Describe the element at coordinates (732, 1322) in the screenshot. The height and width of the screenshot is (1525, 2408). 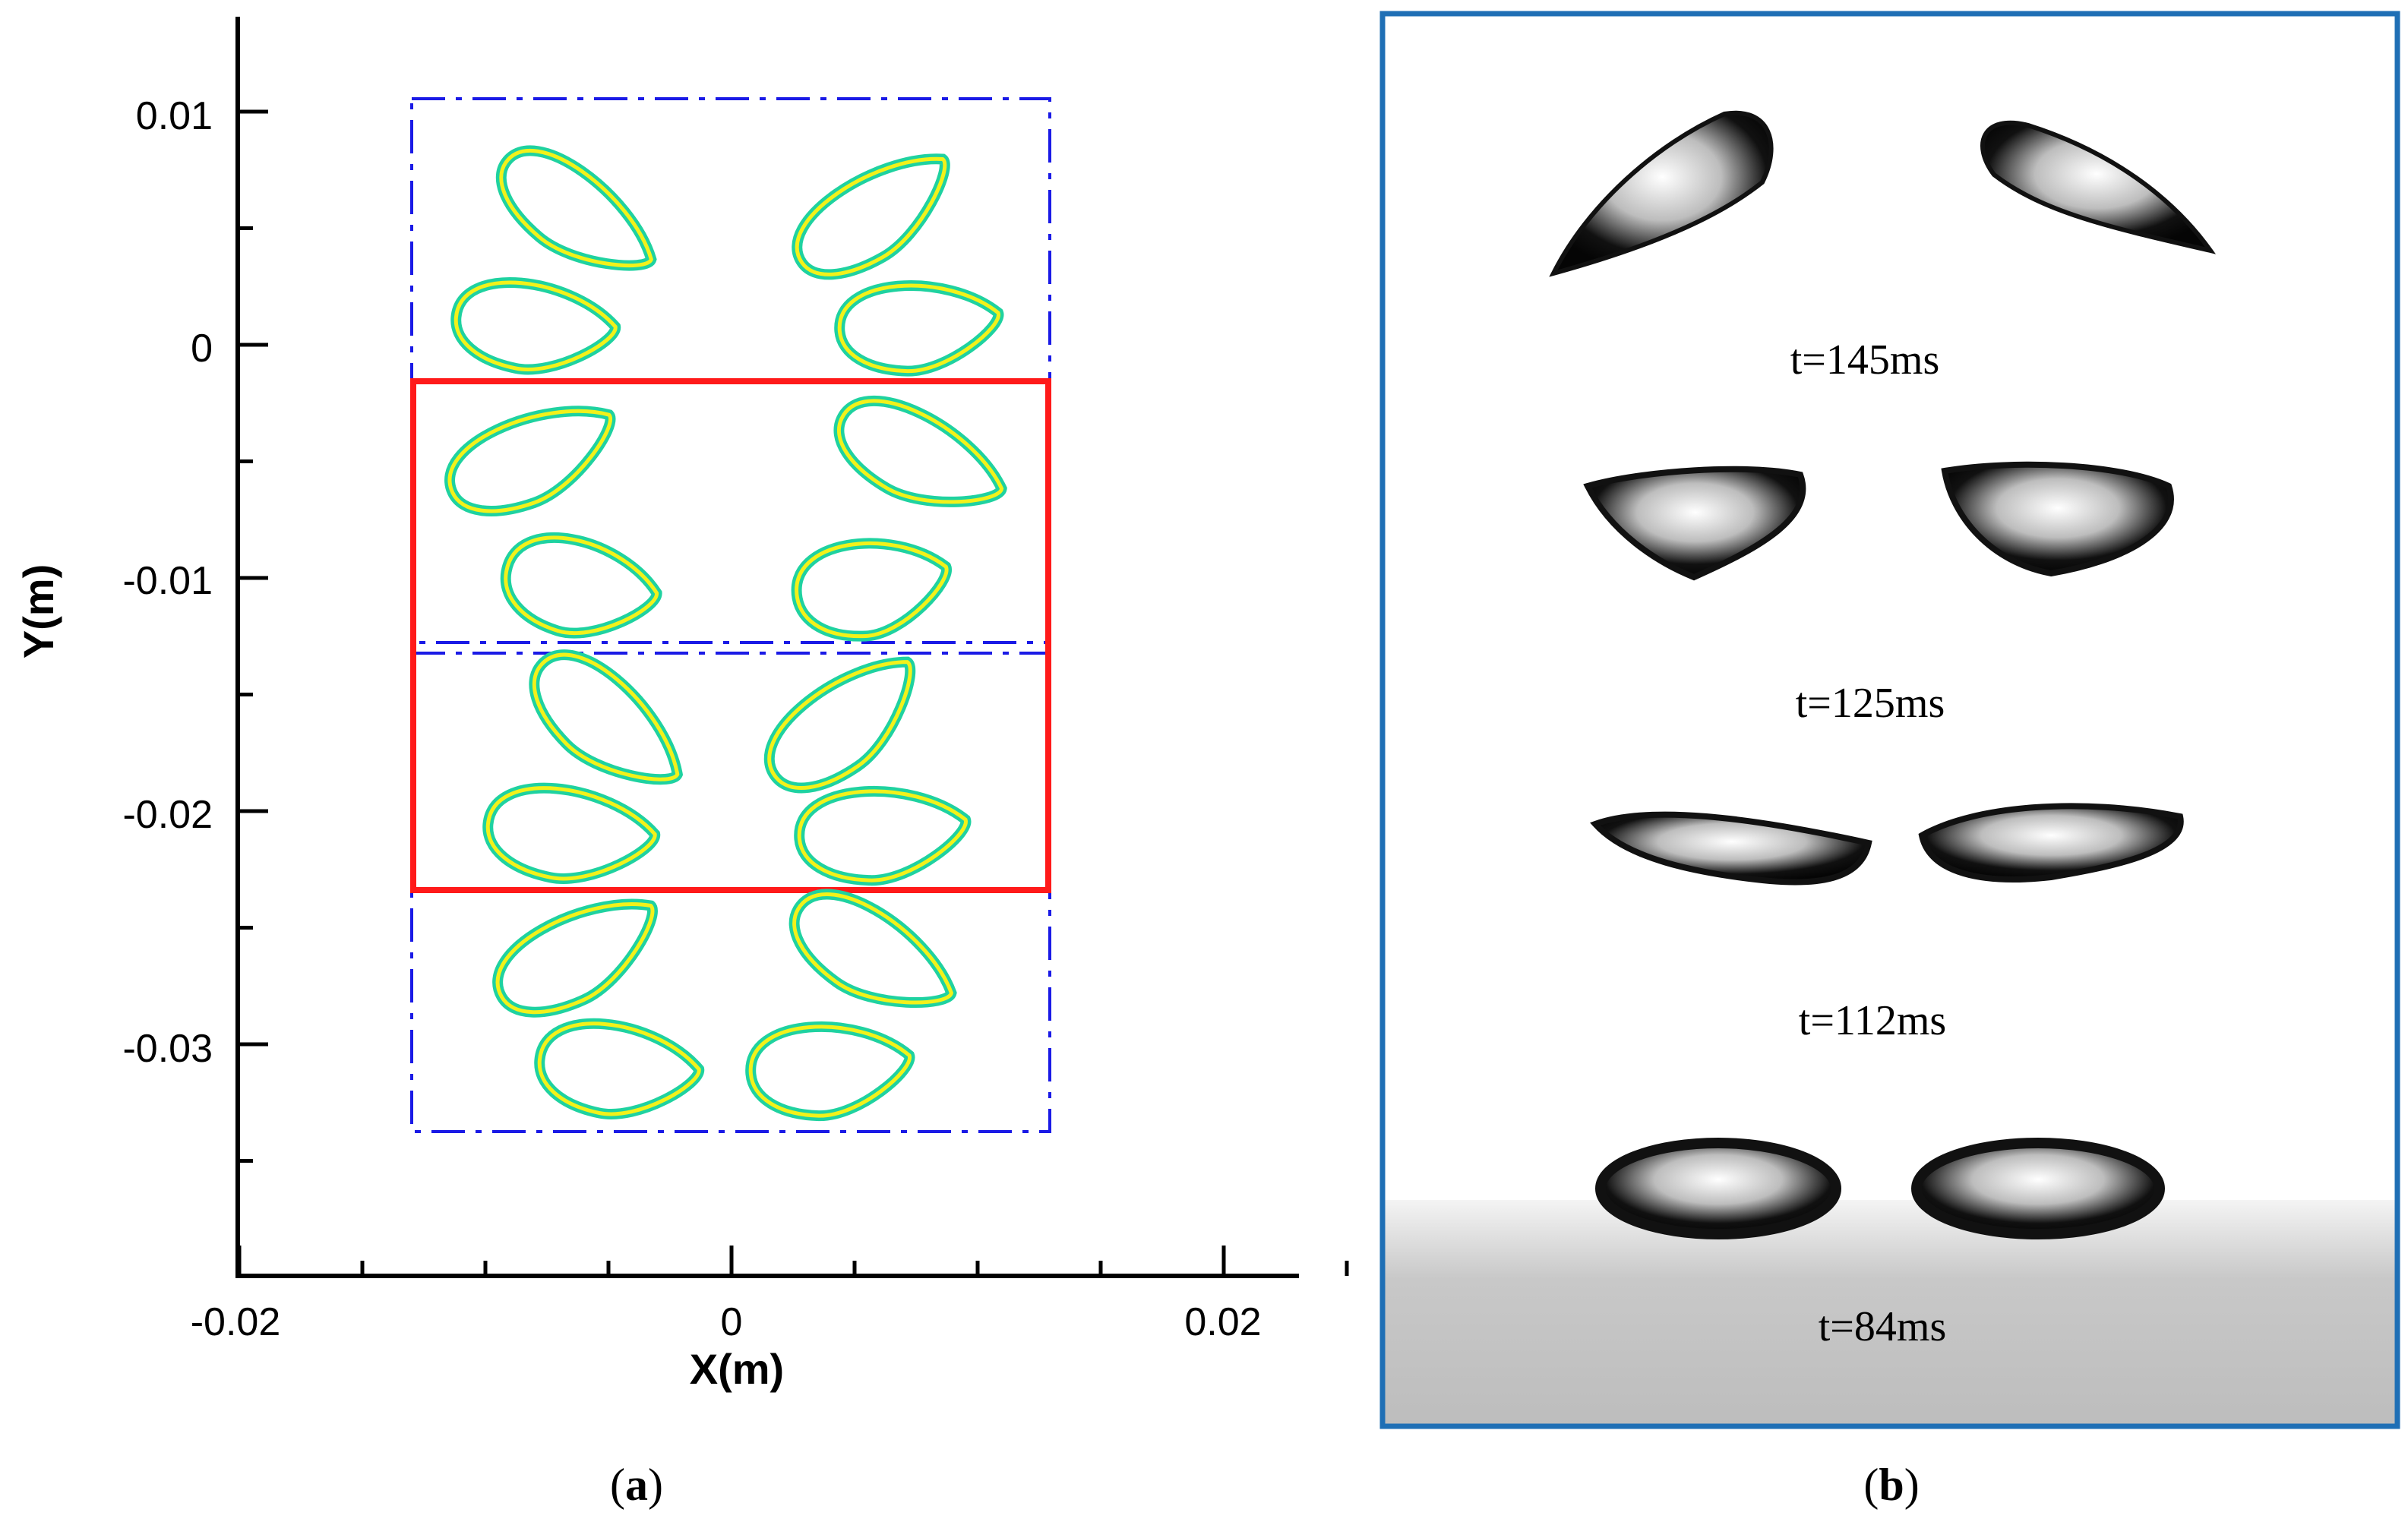
I see `x-tick-label: 0` at that location.